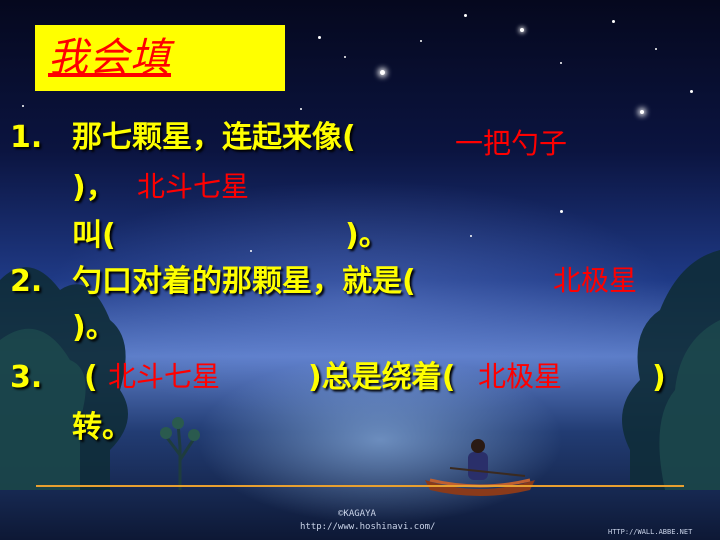 Image resolution: width=720 pixels, height=540 pixels. What do you see at coordinates (595, 280) in the screenshot?
I see `item-2-answer-1: 北极星` at bounding box center [595, 280].